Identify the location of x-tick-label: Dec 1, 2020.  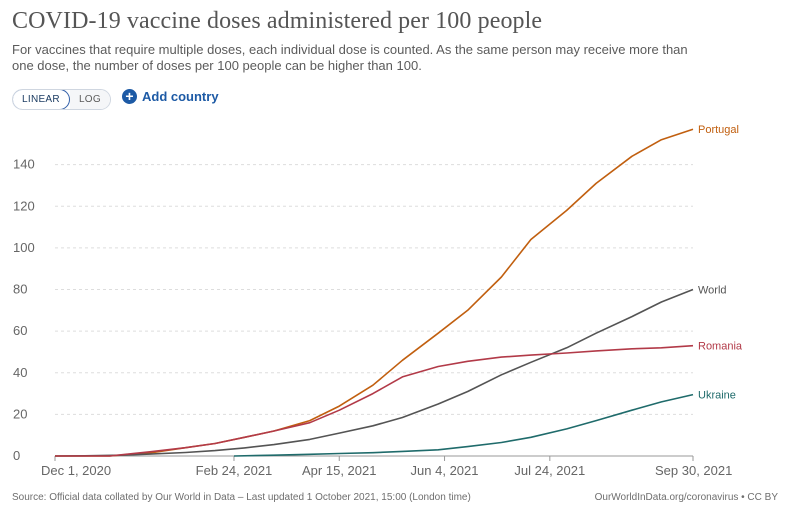
(76, 470).